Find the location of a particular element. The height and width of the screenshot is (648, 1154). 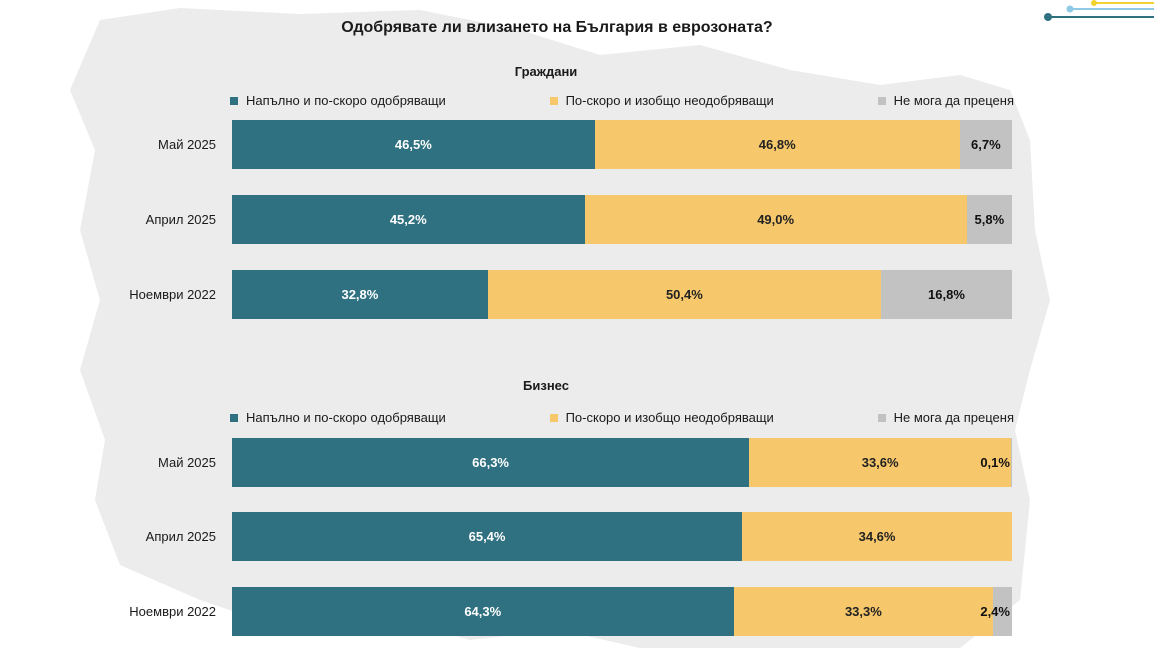

stacked-bar: 46,5% 46,8% 6,7% is located at coordinates (622, 144).